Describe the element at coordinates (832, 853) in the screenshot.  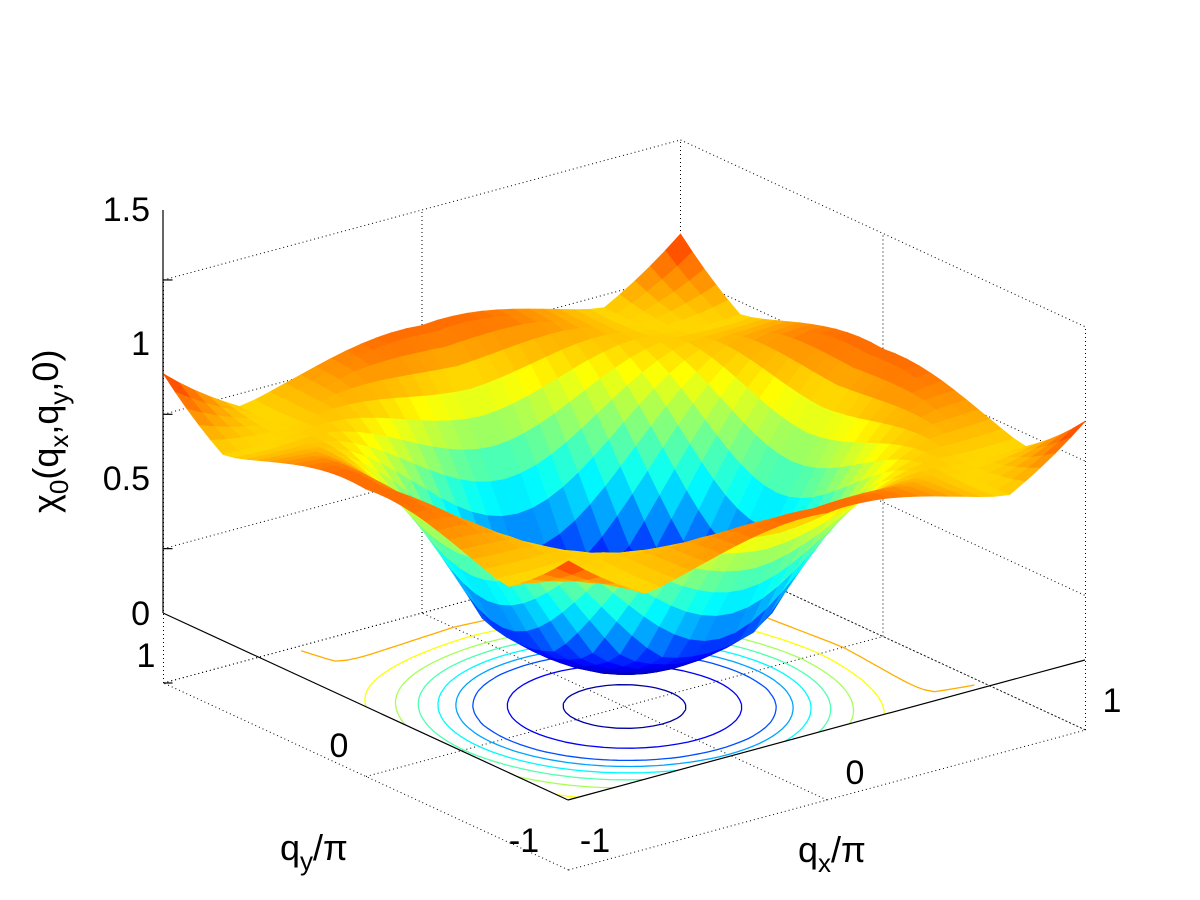
I see `x-axis-label: qx/π` at that location.